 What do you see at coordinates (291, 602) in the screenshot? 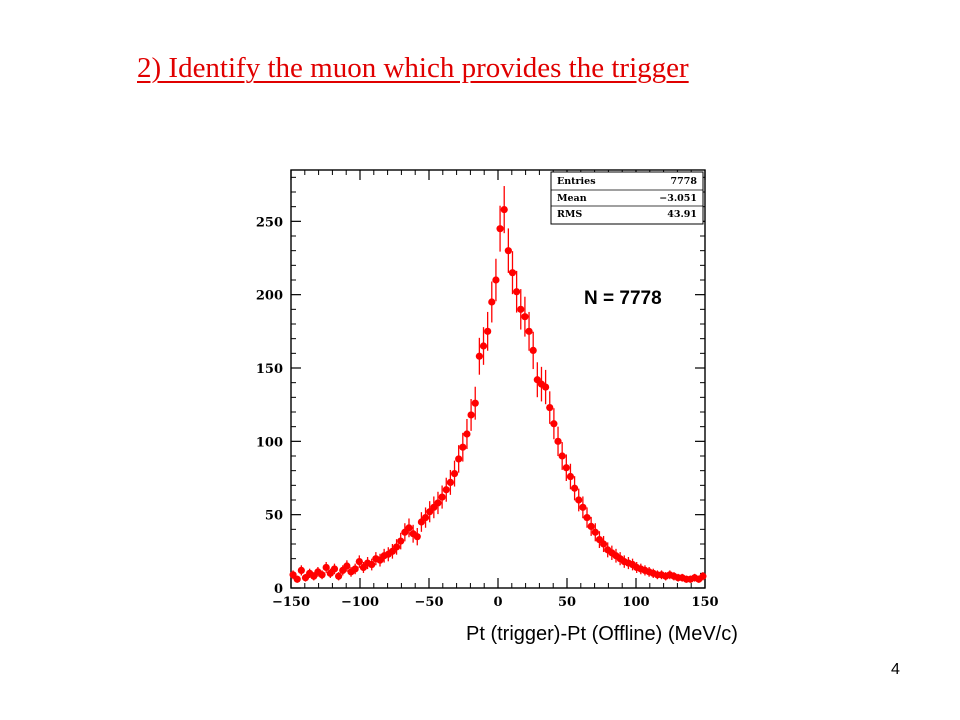
I see `x-tick-label: −150` at bounding box center [291, 602].